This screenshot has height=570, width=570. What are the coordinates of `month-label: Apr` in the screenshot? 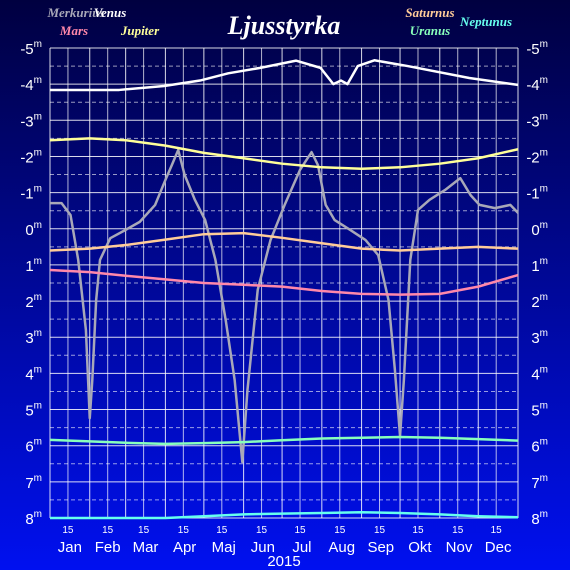 It's located at (184, 547).